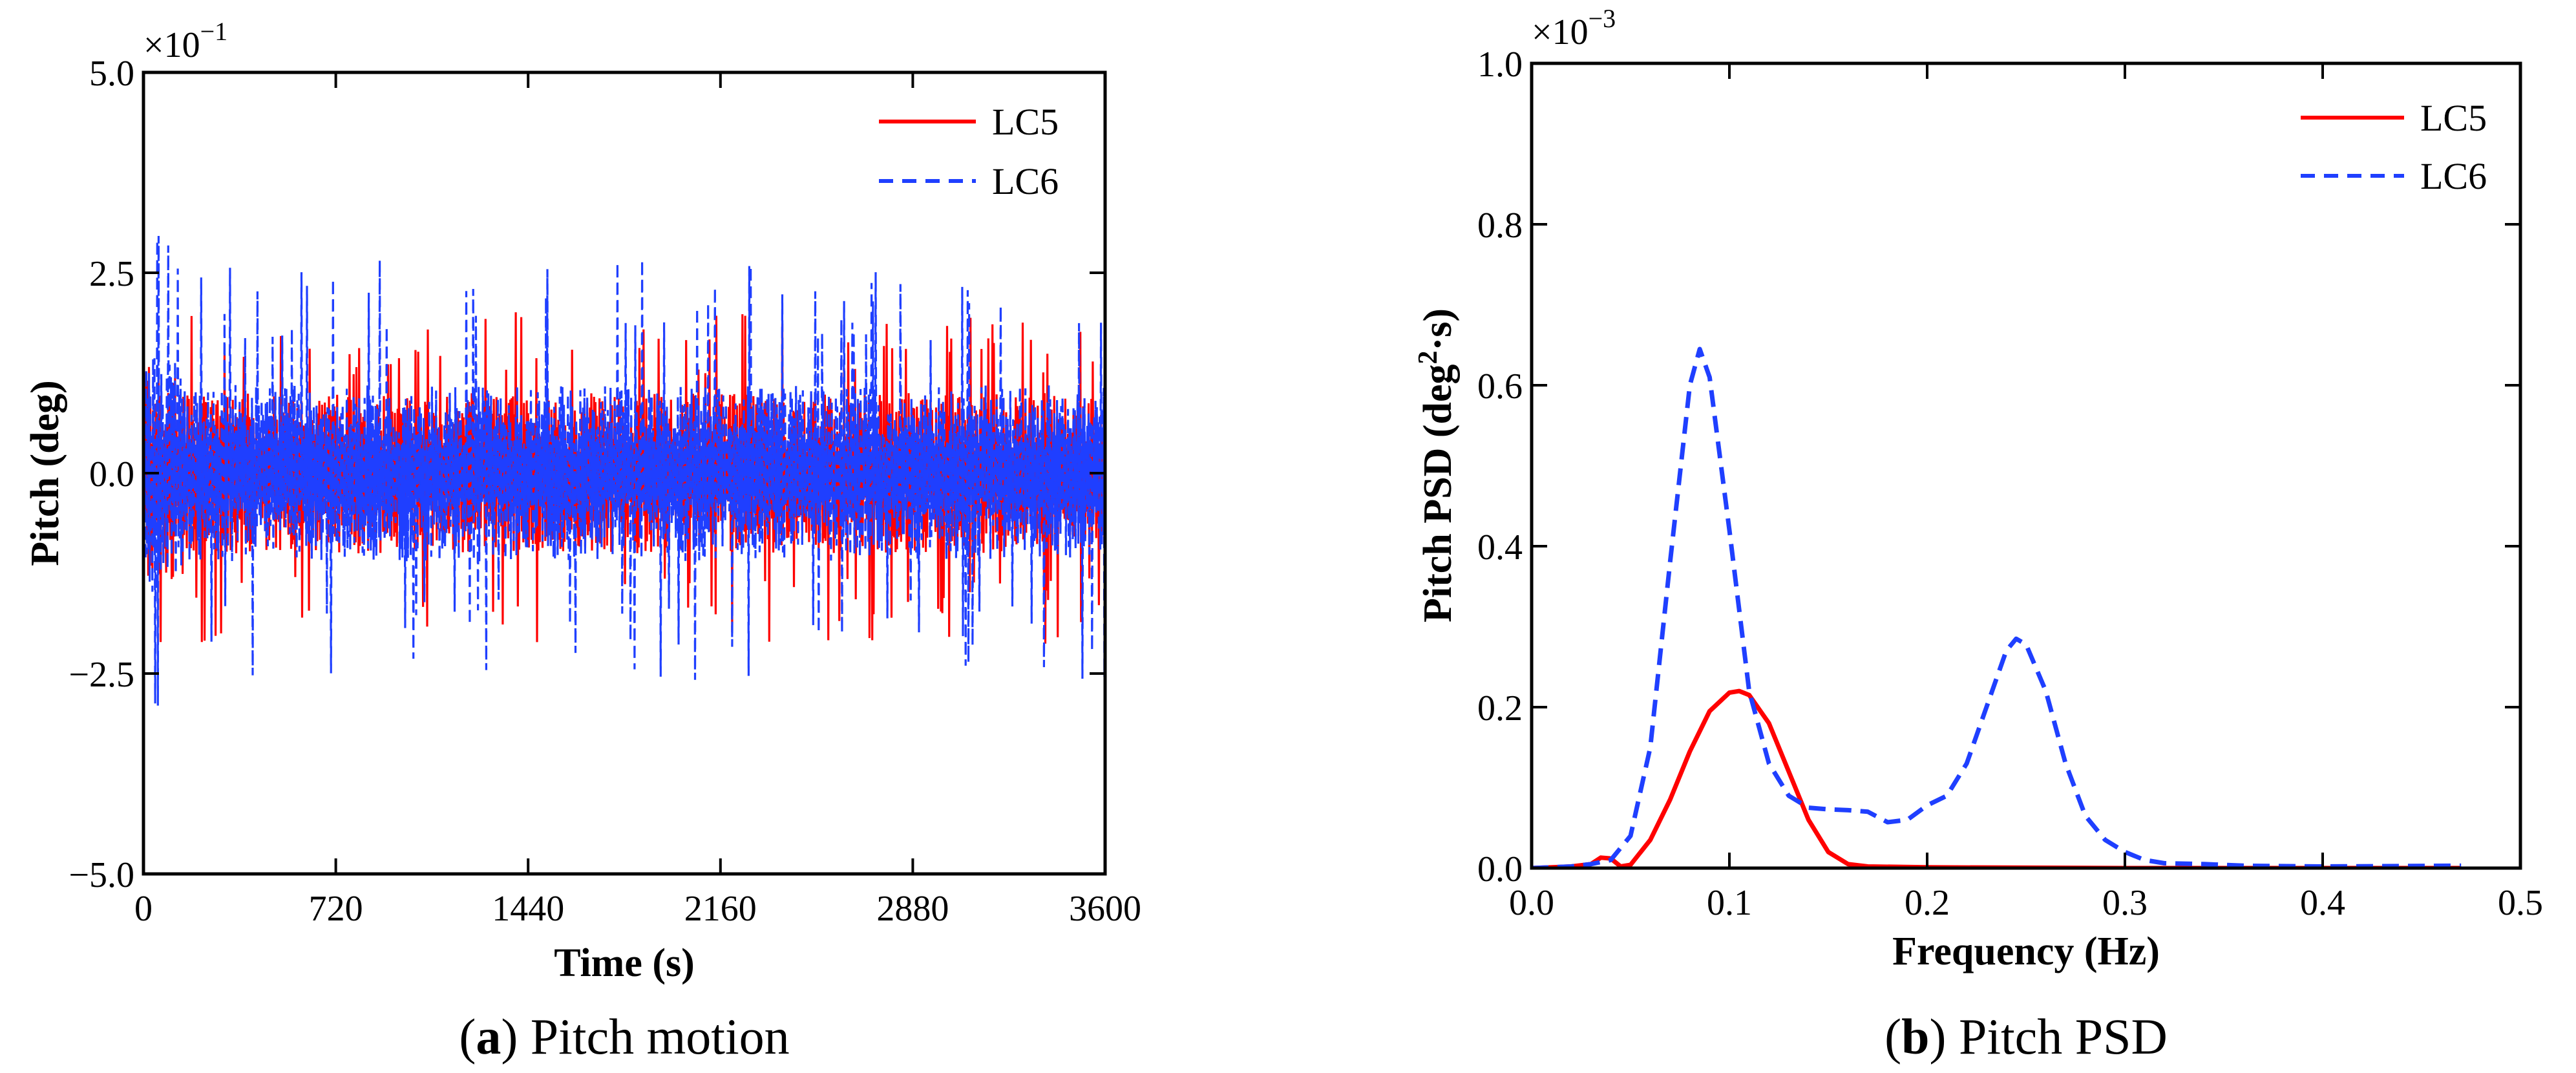  Describe the element at coordinates (528, 909) in the screenshot. I see `x-tick-label: 1440` at that location.